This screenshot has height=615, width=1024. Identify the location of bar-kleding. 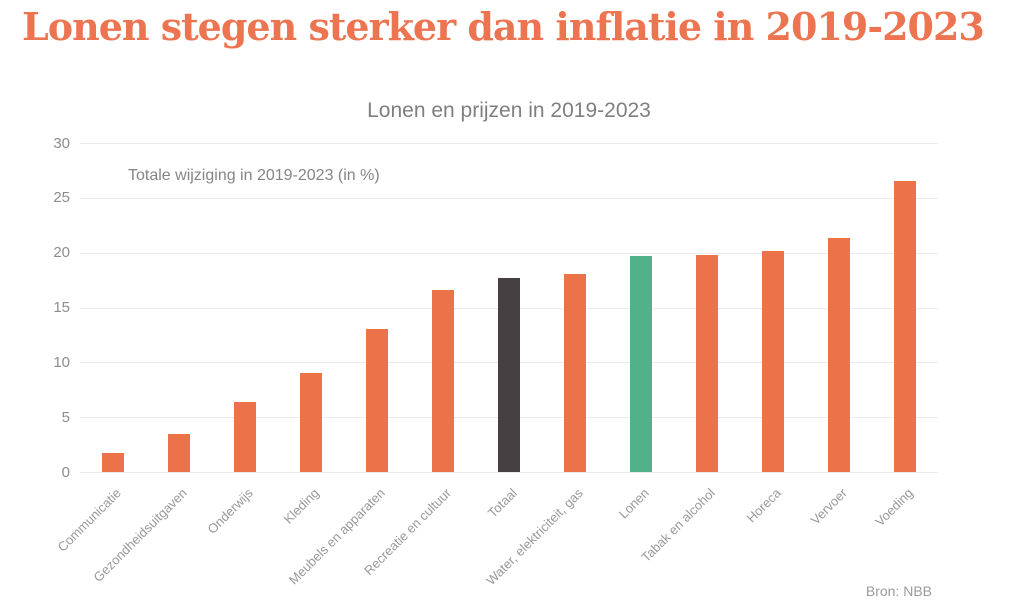
(311, 422).